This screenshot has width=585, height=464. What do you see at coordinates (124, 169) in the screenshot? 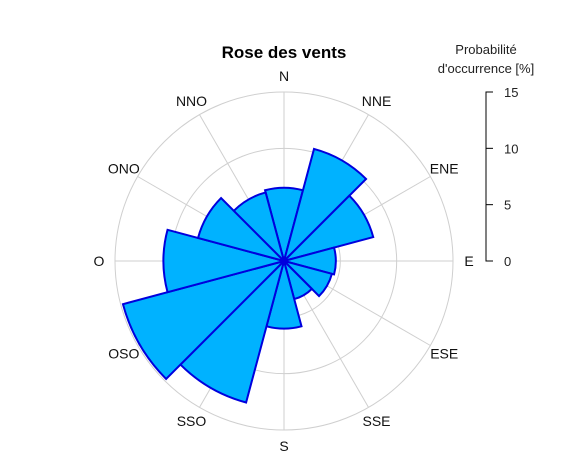
I see `direction-label-ONO: ONO` at bounding box center [124, 169].